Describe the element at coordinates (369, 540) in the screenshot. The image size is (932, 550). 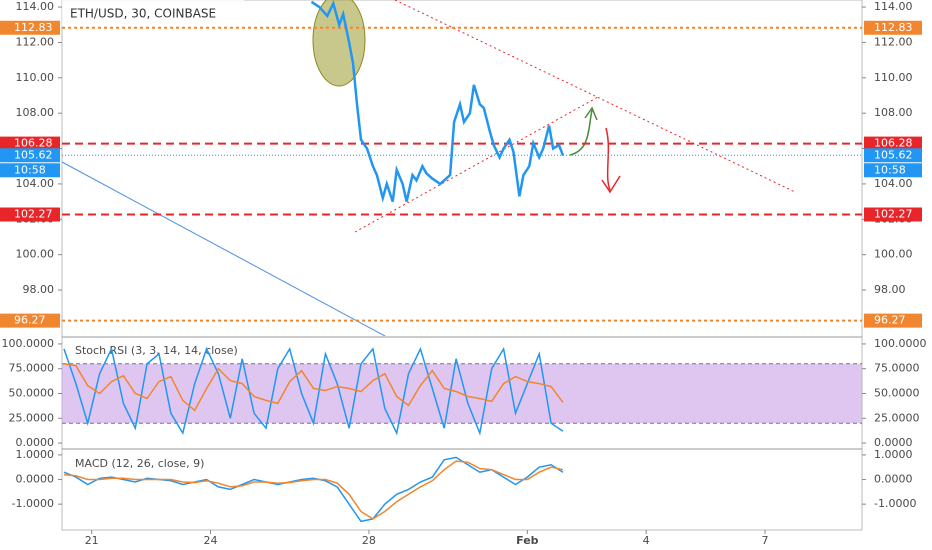
I see `x-tick-label: 28` at that location.